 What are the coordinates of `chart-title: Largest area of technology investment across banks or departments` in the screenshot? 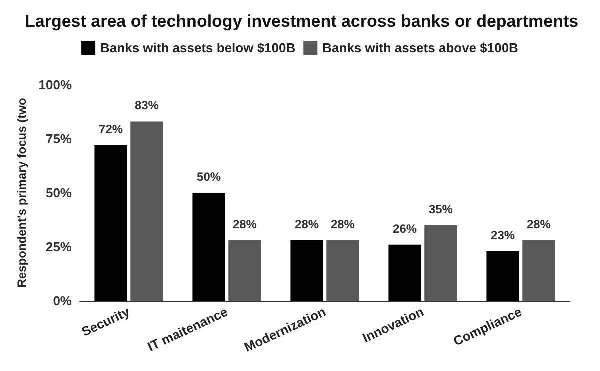 It's located at (302, 21).